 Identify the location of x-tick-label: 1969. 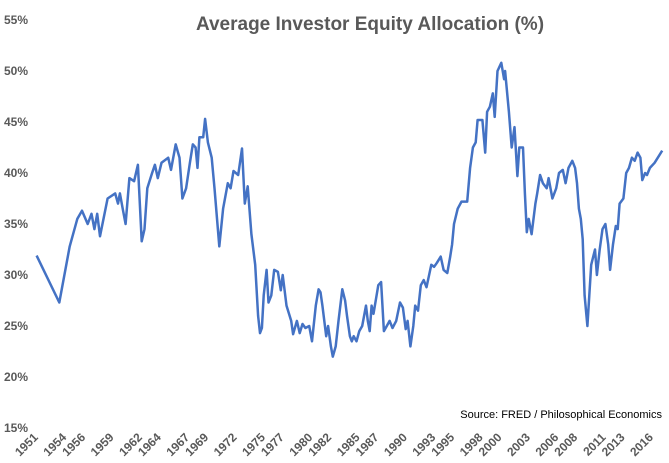
(196, 444).